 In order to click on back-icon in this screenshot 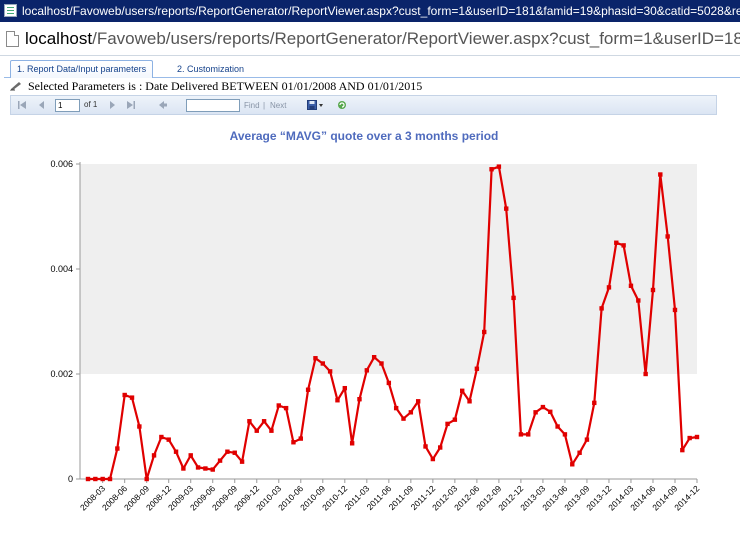, I will do `click(163, 105)`.